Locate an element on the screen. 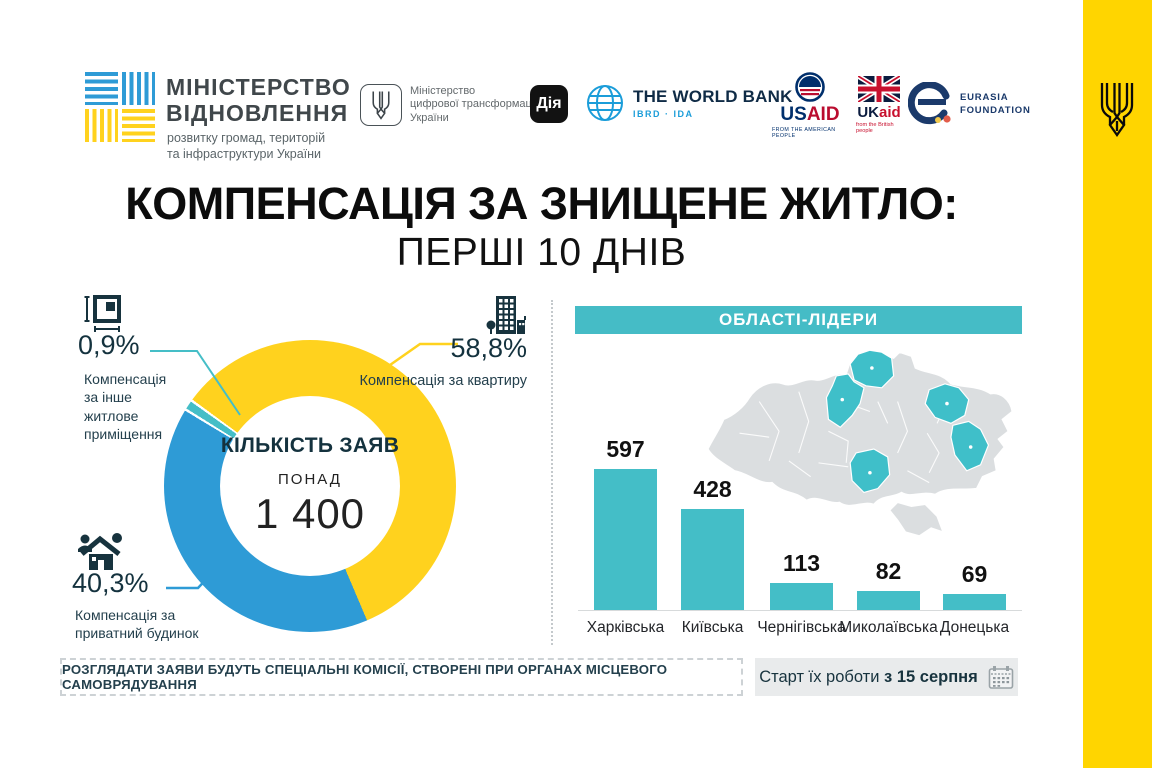 The image size is (1152, 768). bar-value: 597 is located at coordinates (625, 449).